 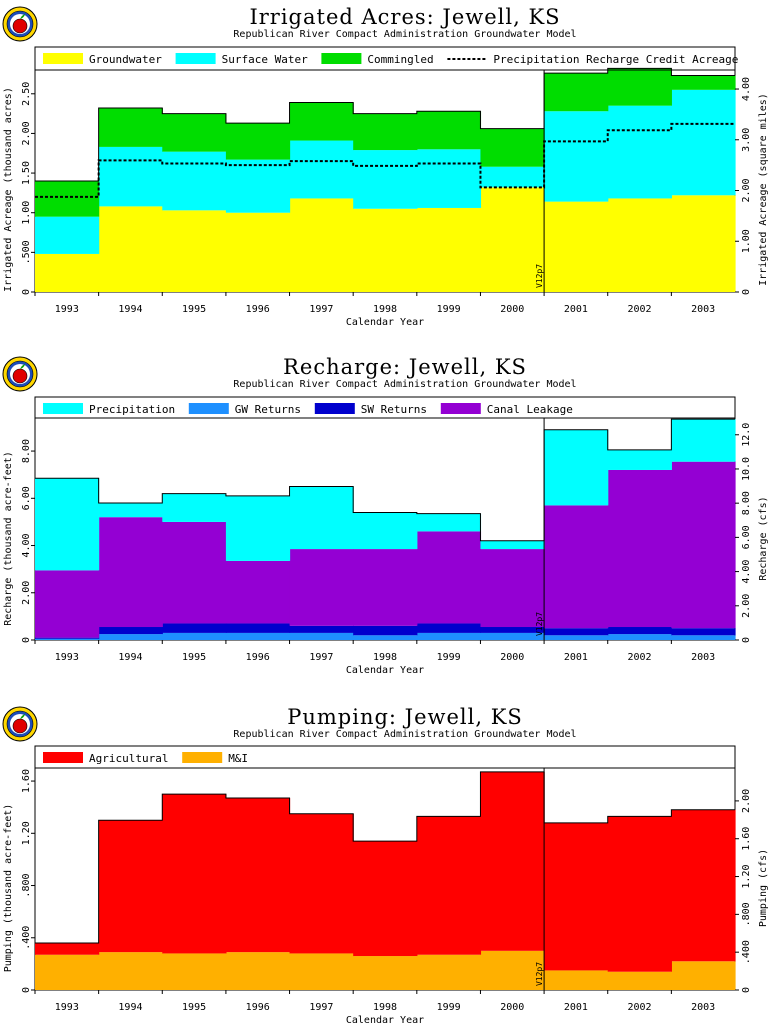 What do you see at coordinates (746, 606) in the screenshot?
I see `y2-tick-label: 2.00` at bounding box center [746, 606].